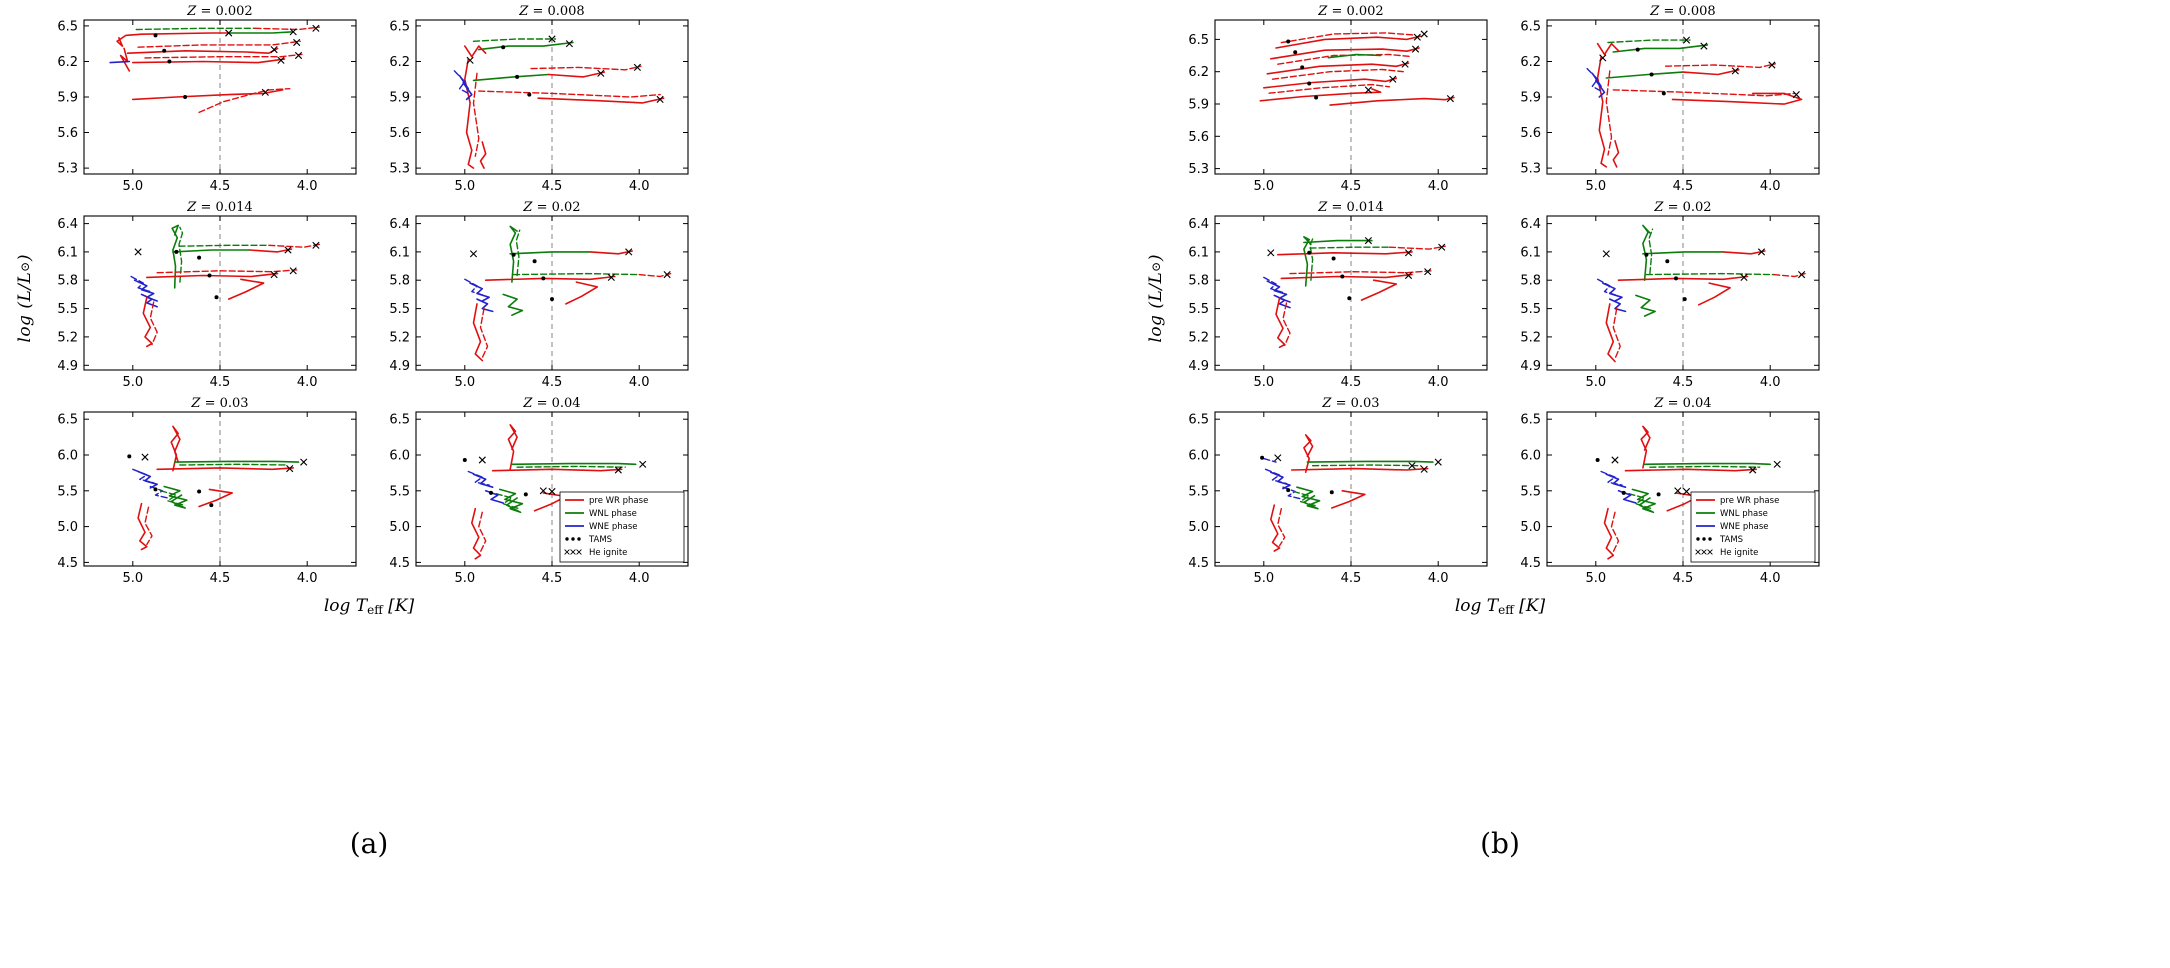  Describe the element at coordinates (600, 540) in the screenshot. I see `legend-label: TAMS` at that location.